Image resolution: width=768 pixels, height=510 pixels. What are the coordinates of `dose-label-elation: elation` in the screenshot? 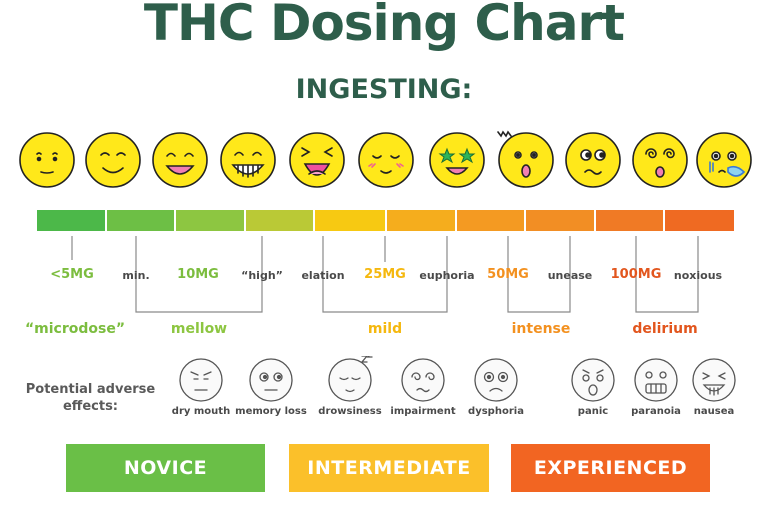 It's located at (323, 275).